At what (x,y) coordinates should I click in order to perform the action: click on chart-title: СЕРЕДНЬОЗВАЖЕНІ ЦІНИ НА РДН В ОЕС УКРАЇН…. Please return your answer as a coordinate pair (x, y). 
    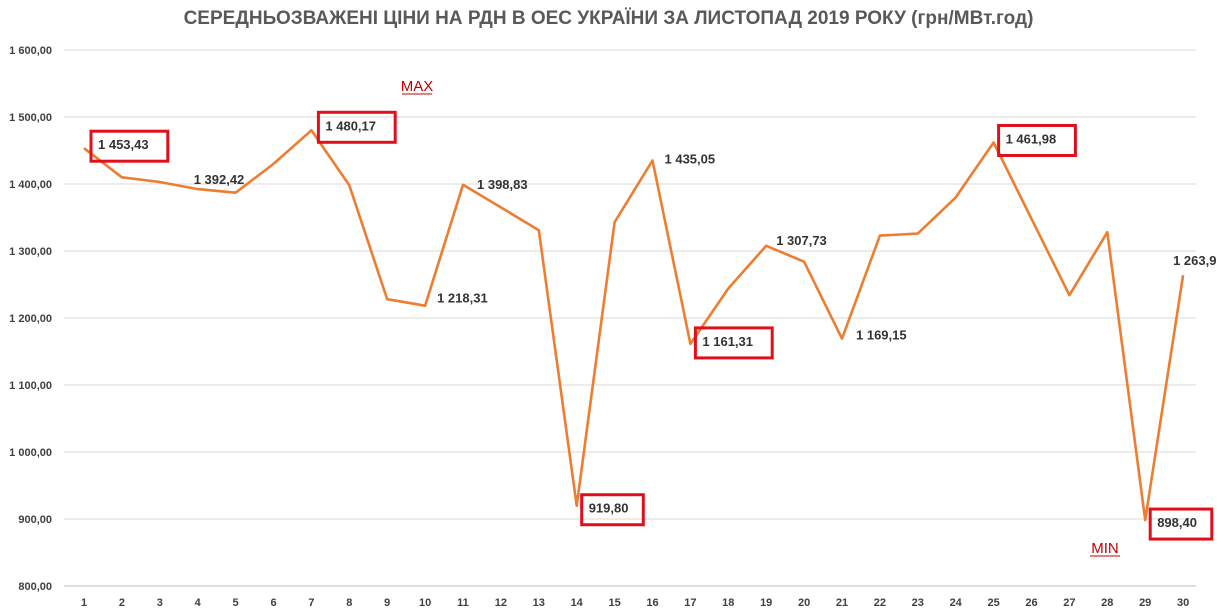
    Looking at the image, I should click on (608, 18).